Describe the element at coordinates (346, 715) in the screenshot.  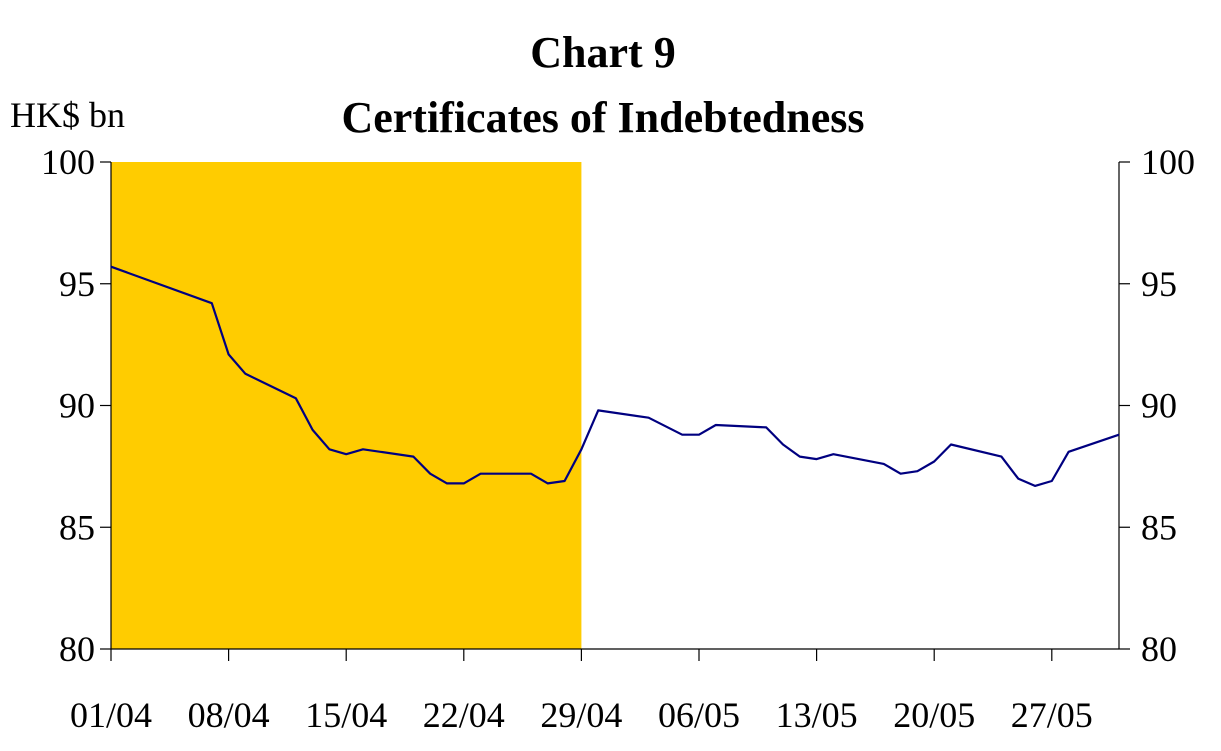
I see `x-tick-label: 15/04` at that location.